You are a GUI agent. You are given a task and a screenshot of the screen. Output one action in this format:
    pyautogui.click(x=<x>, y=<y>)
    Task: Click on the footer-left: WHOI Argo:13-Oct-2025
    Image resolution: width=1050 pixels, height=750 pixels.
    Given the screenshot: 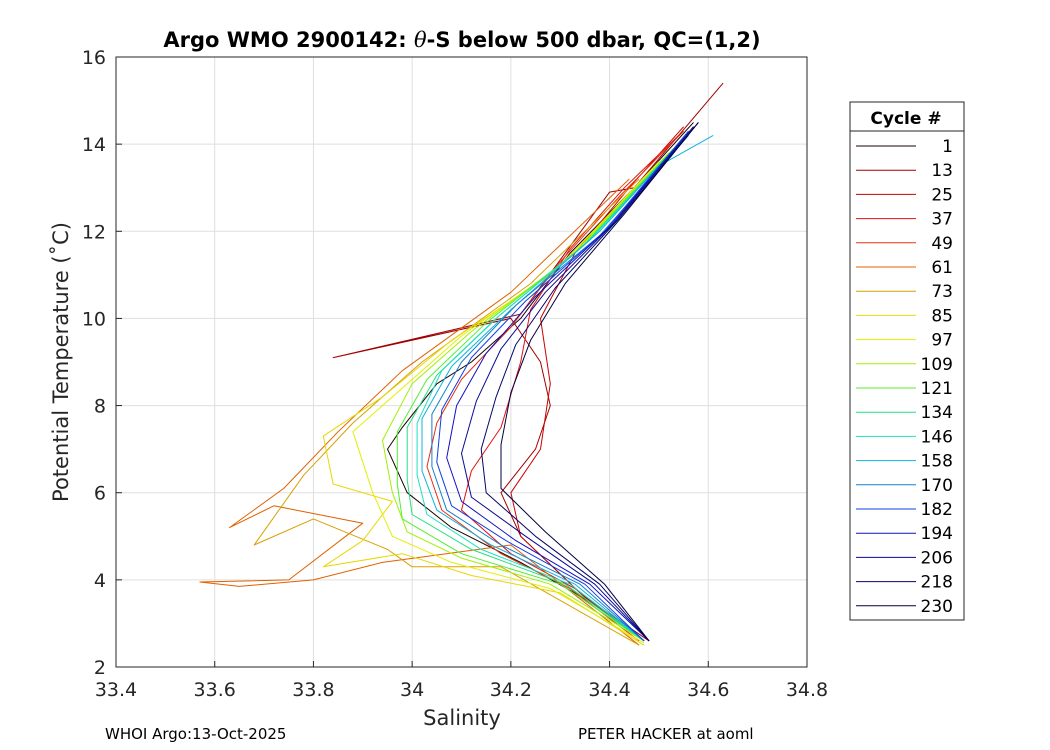 What is the action you would take?
    pyautogui.click(x=196, y=734)
    